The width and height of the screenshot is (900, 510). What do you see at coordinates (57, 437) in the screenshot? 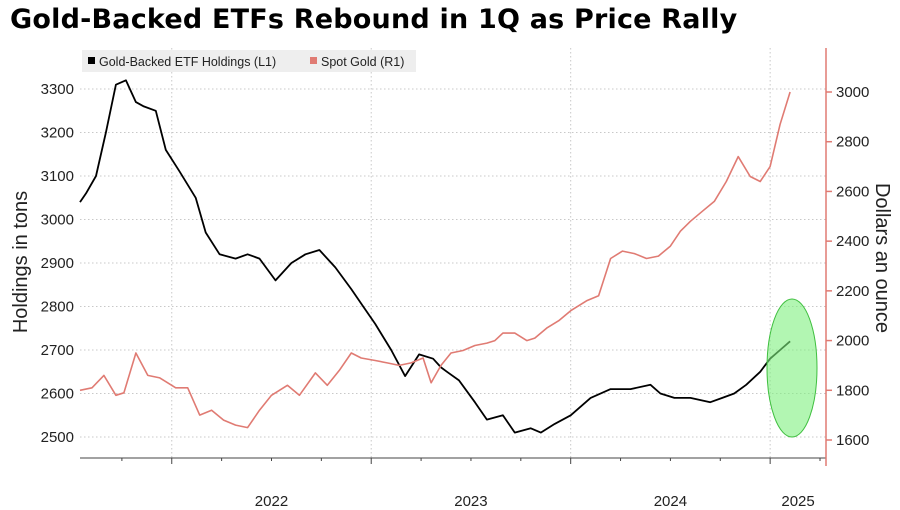
I see `left-tick-label: 2500` at bounding box center [57, 437].